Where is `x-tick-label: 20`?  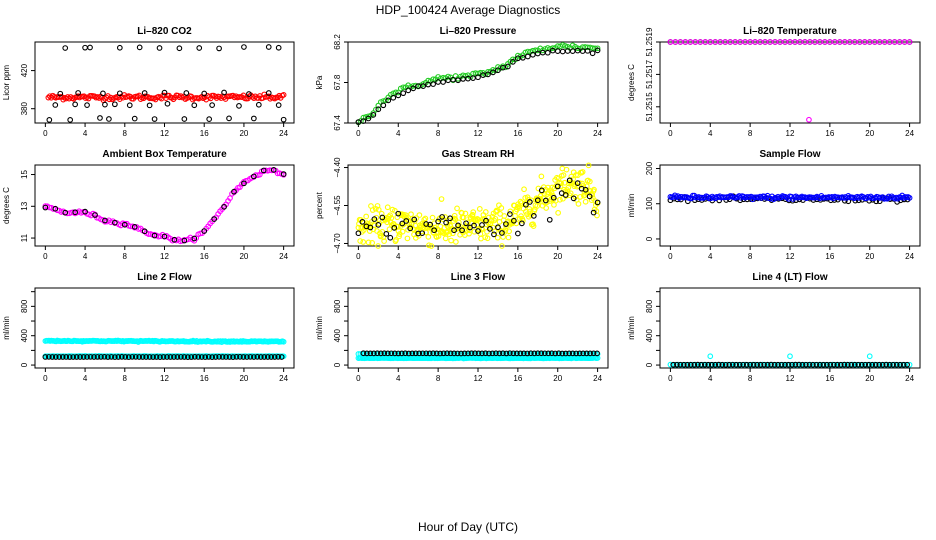 x-tick-label: 20 is located at coordinates (869, 133).